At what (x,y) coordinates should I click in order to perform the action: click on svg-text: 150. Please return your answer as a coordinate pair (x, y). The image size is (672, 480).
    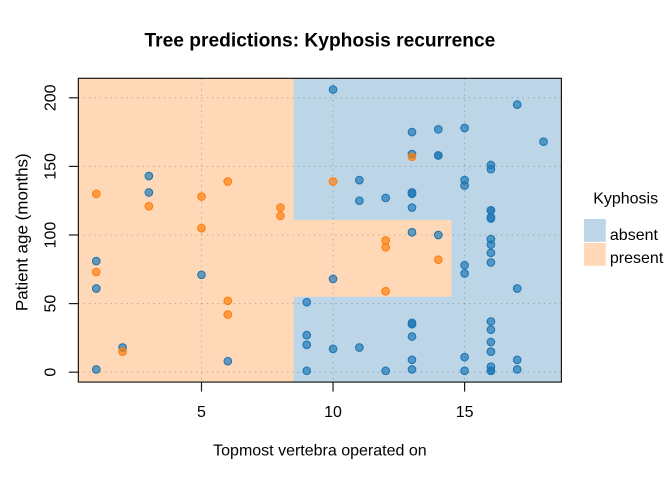
    Looking at the image, I should click on (51, 166).